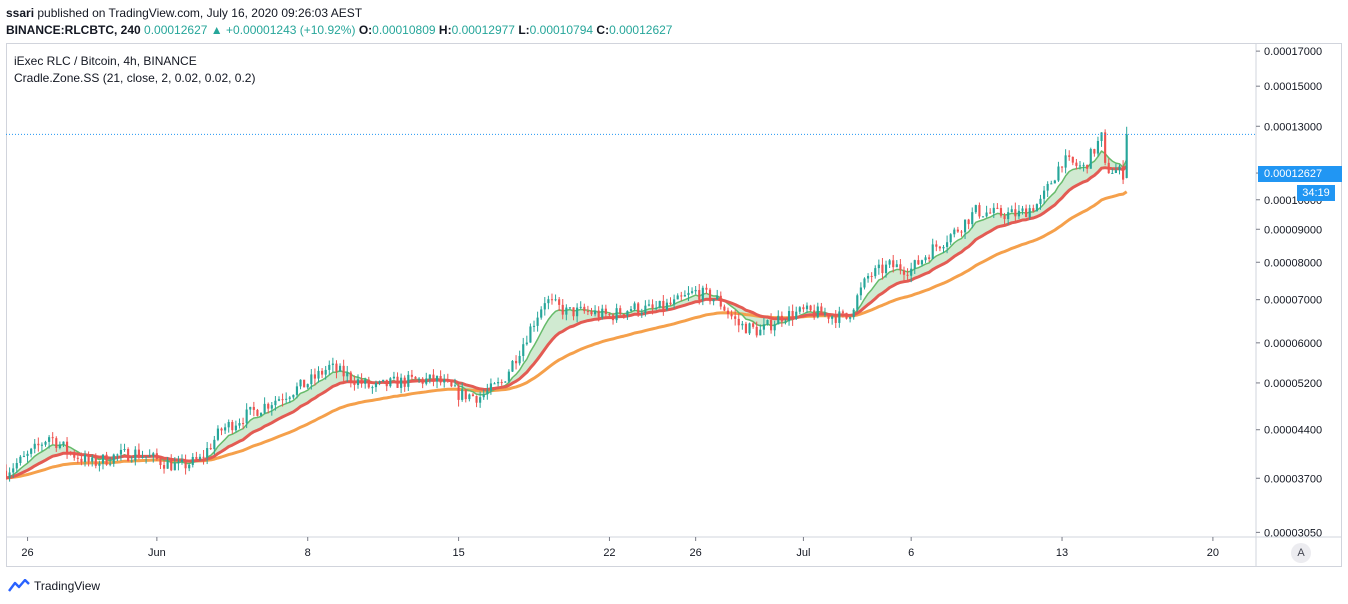  I want to click on last-price-badge: 0.00012627, so click(1300, 174).